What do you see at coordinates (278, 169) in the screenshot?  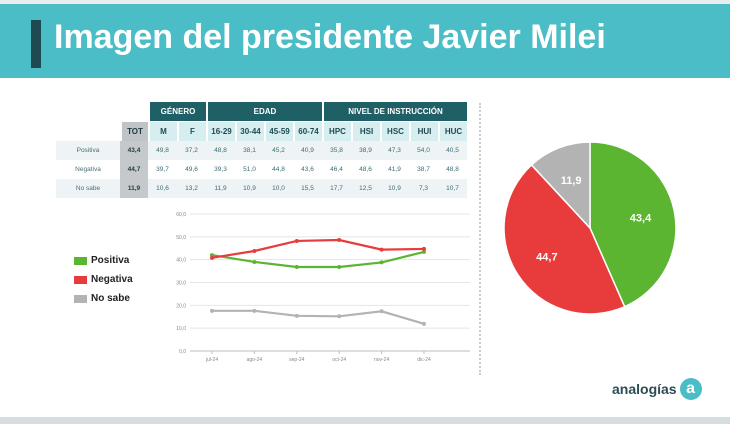 I see `cell-value: 44,8` at bounding box center [278, 169].